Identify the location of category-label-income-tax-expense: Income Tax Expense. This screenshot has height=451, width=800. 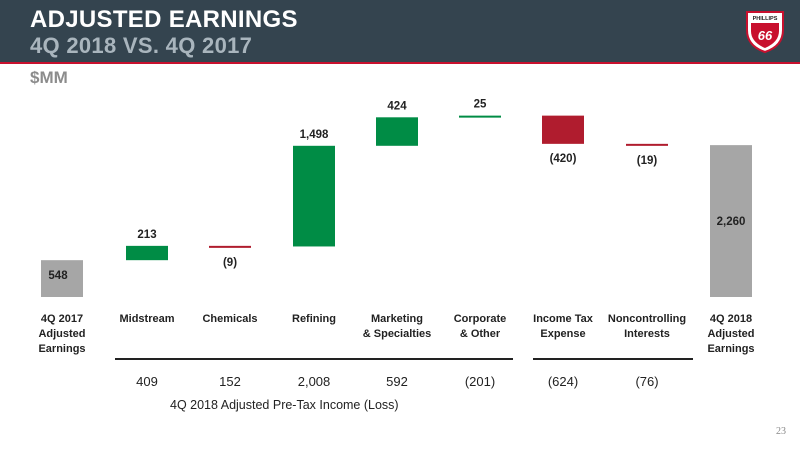
(563, 326).